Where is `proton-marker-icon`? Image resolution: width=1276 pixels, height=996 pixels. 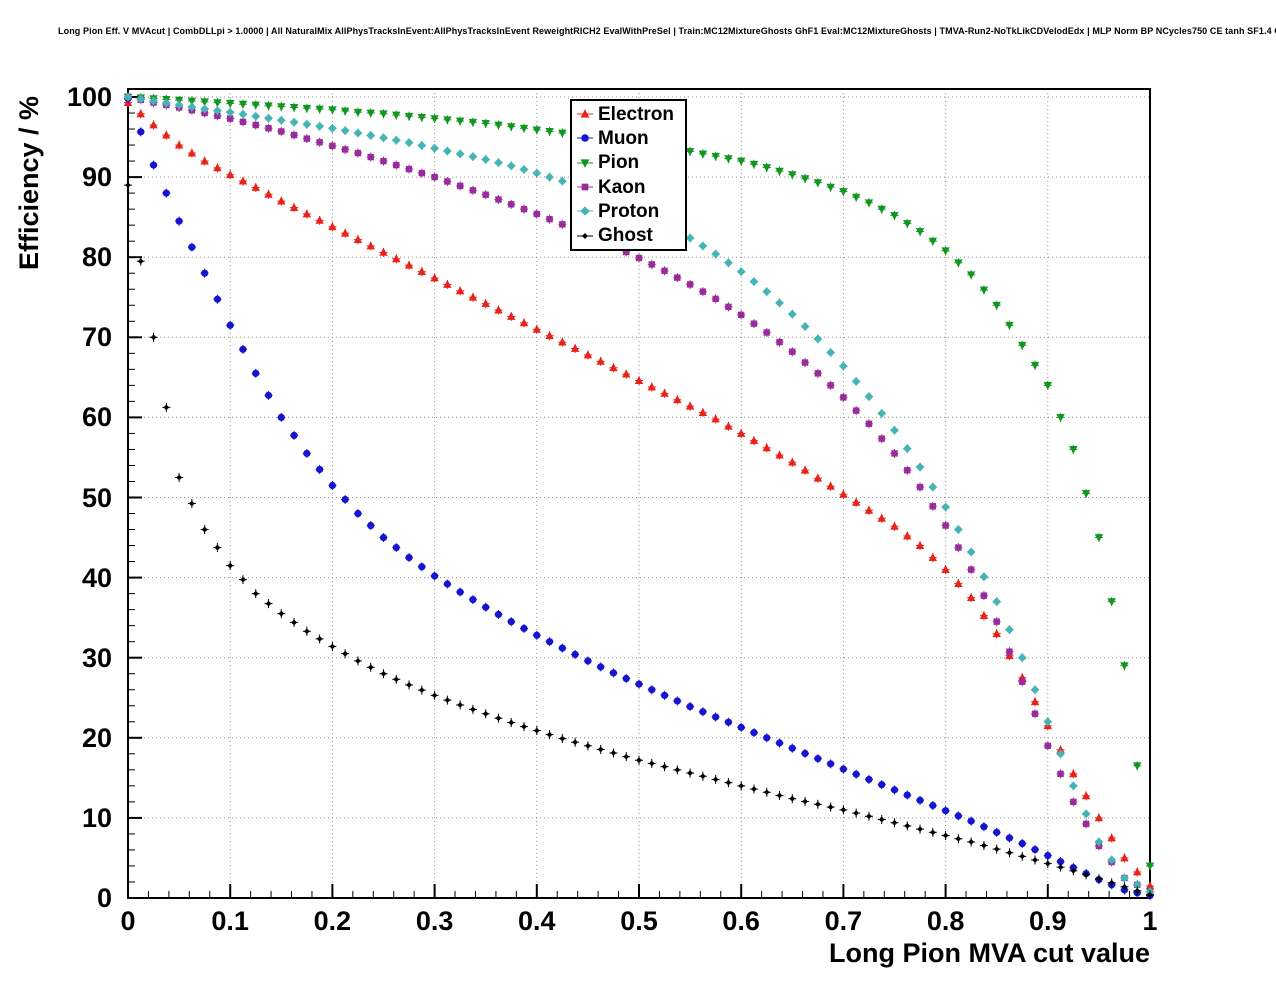
proton-marker-icon is located at coordinates (585, 211).